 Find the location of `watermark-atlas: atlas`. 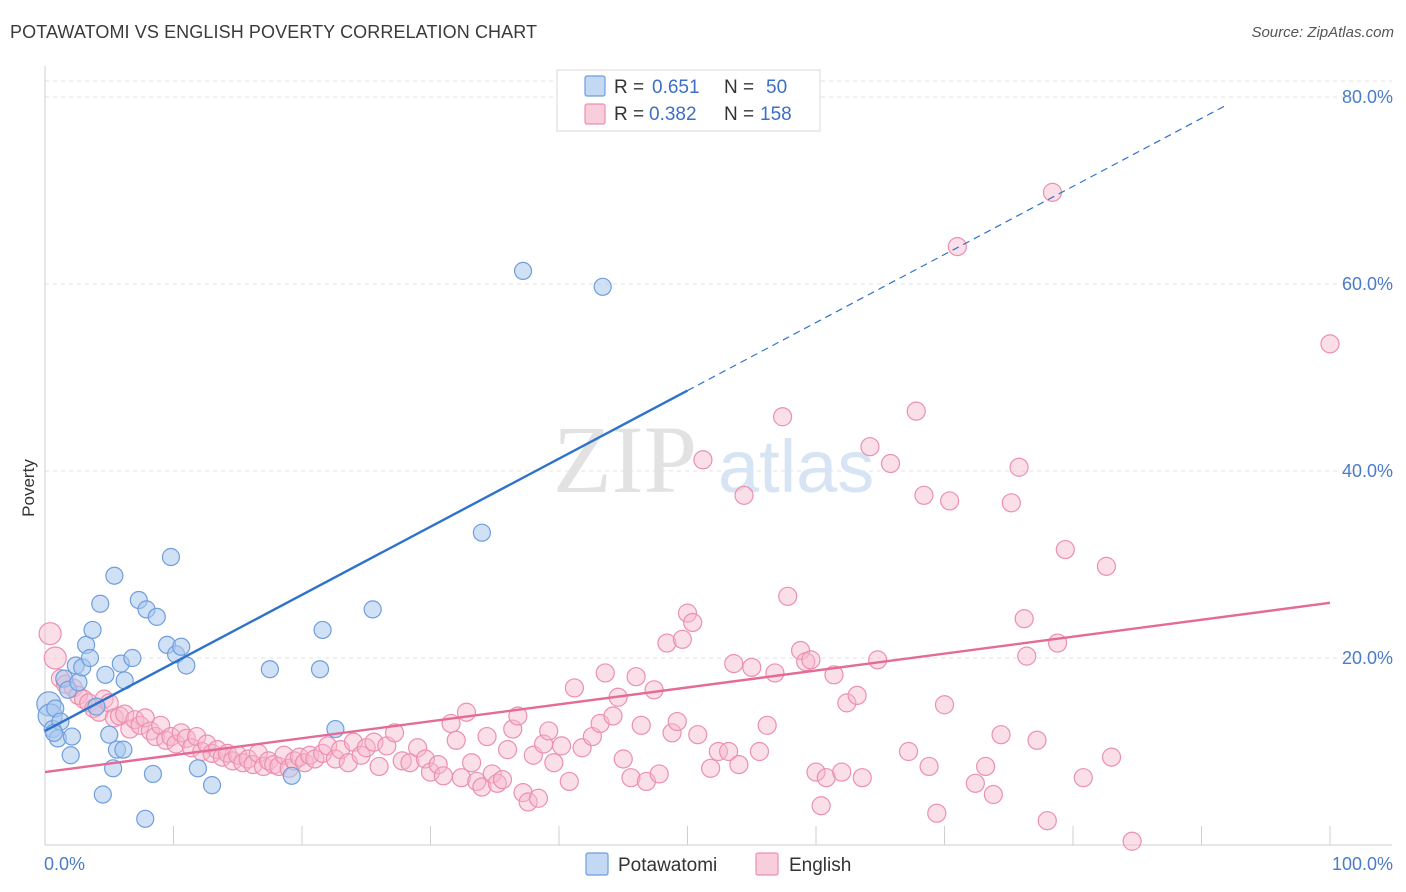

watermark-atlas: atlas is located at coordinates (796, 466).